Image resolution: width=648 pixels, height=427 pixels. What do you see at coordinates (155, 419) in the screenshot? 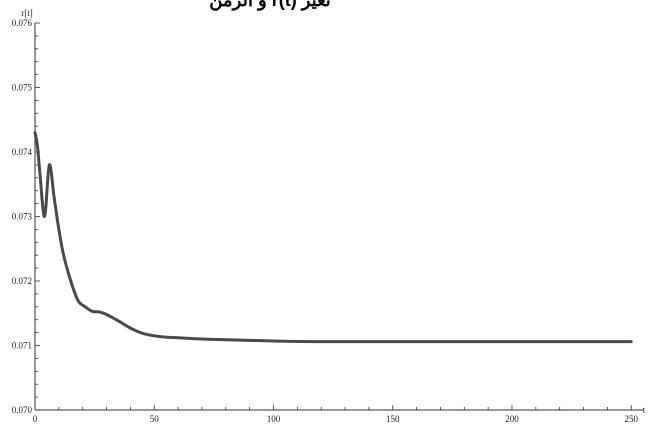
I see `x-tick-label: 50` at bounding box center [155, 419].